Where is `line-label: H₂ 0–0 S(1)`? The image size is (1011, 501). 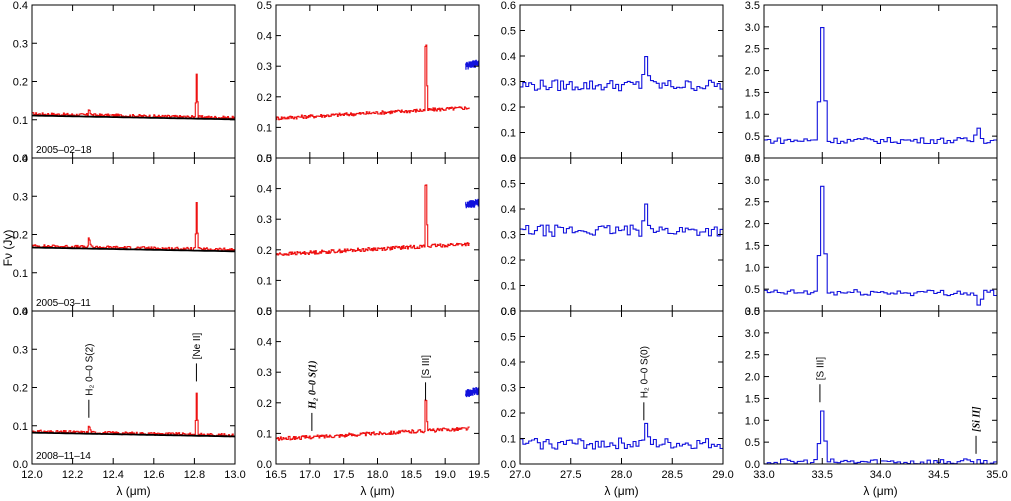 line-label: H₂ 0–0 S(1) is located at coordinates (312, 385).